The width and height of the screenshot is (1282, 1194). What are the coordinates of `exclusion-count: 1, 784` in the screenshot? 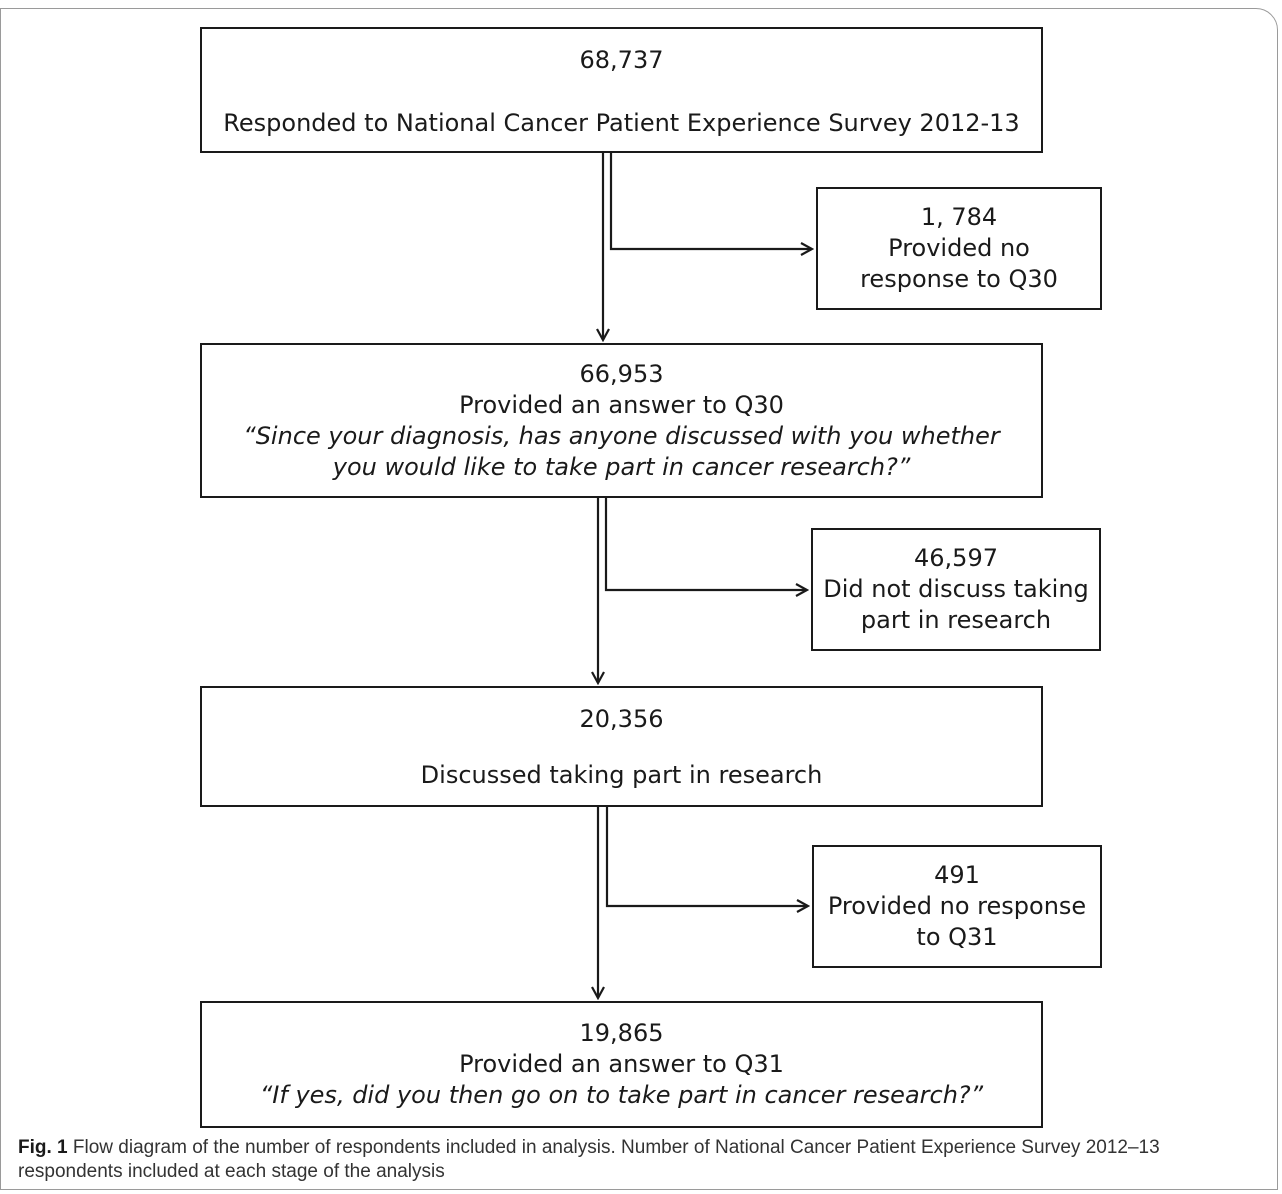 It's located at (959, 217).